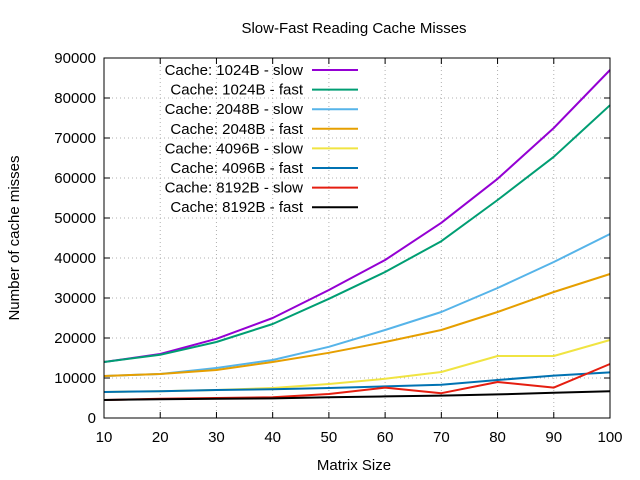 This screenshot has width=640, height=480. What do you see at coordinates (236, 207) in the screenshot?
I see `legend-label-8: Cache: 8192B - fast` at bounding box center [236, 207].